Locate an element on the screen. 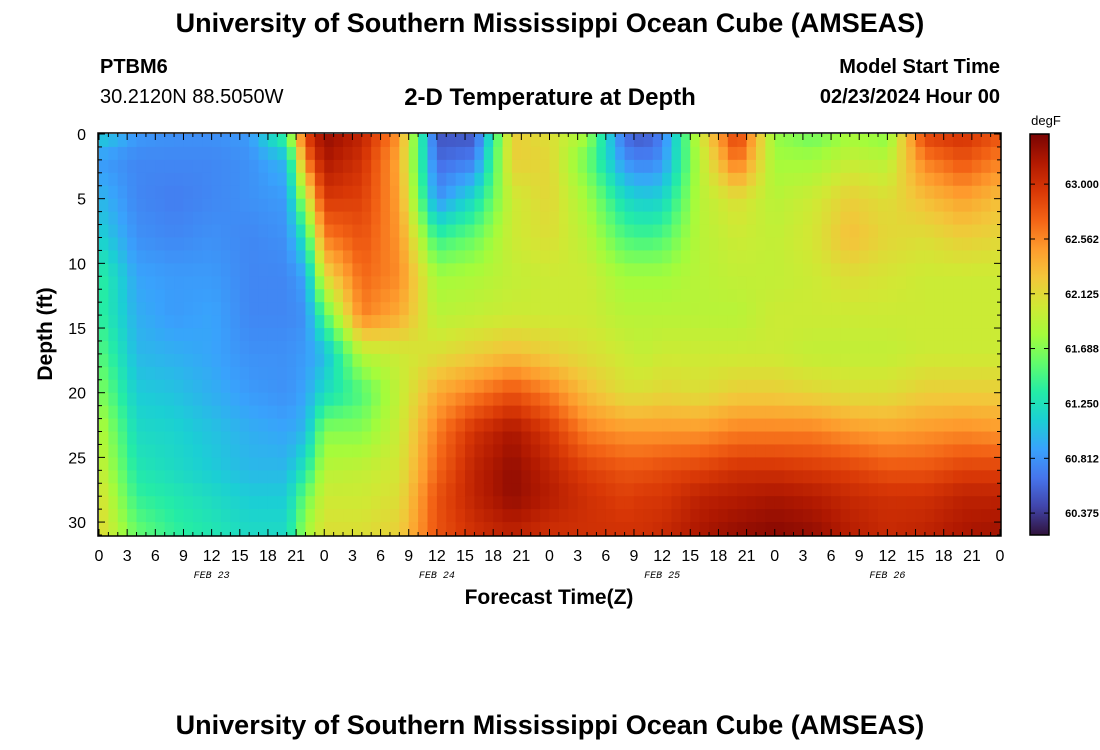 The height and width of the screenshot is (750, 1100). colorbar-unit: degF is located at coordinates (1046, 120).